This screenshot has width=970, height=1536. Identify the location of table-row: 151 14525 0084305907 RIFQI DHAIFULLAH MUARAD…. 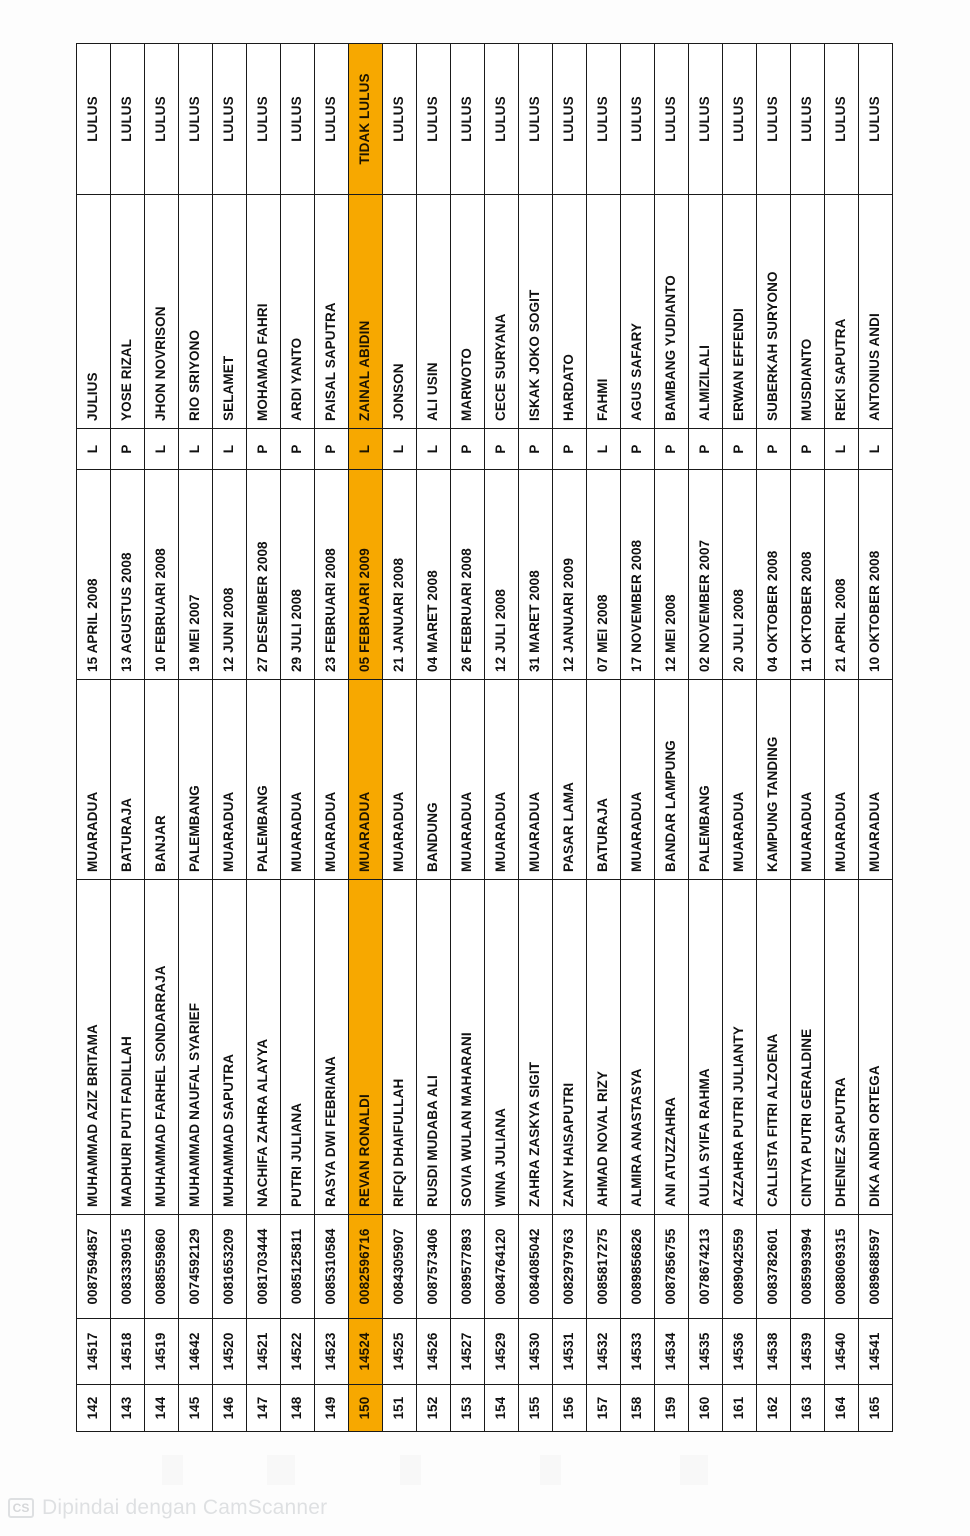
(399, 737).